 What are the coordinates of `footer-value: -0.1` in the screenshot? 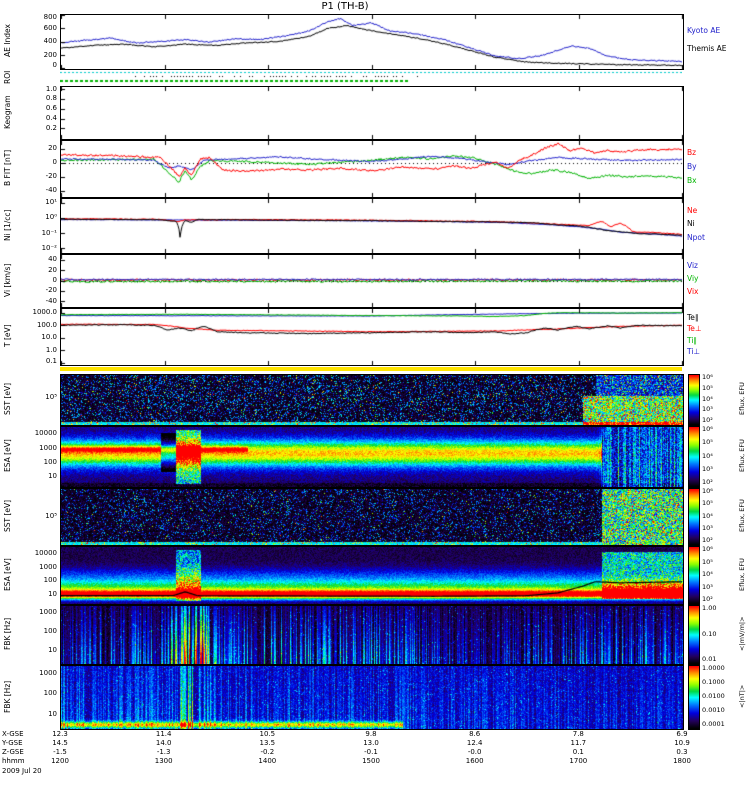 It's located at (371, 752).